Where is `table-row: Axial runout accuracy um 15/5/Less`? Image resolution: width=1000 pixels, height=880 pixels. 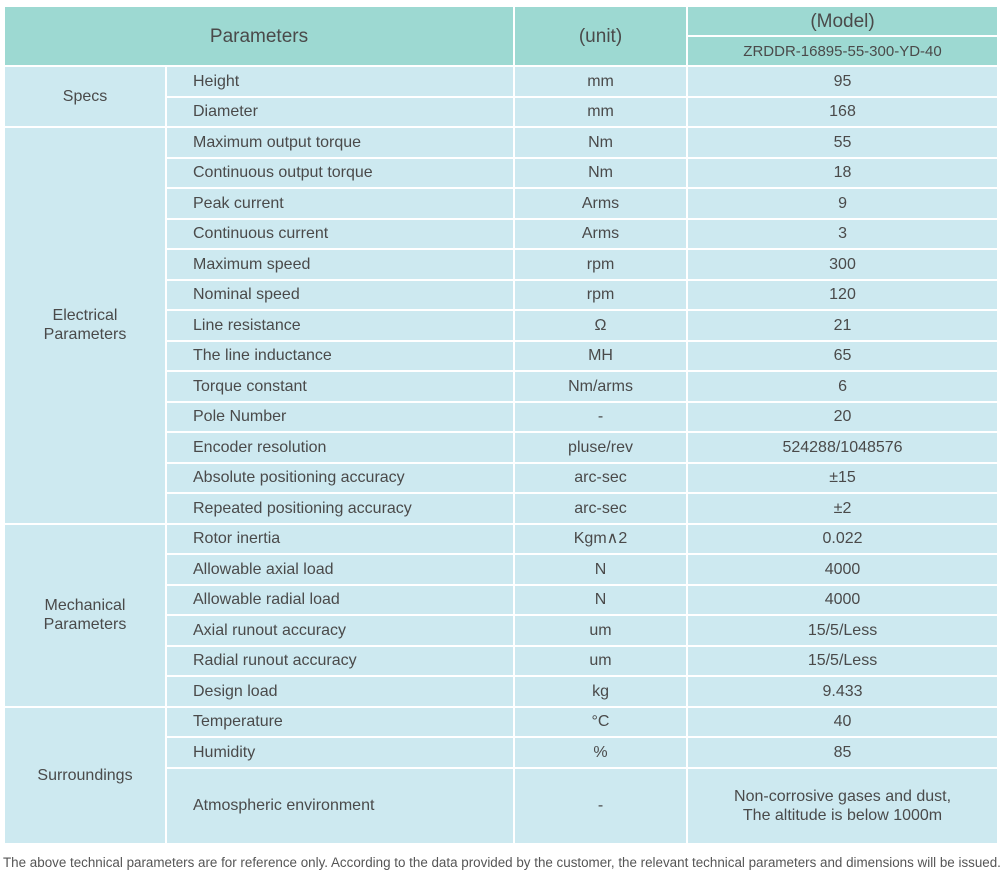
table-row: Axial runout accuracy um 15/5/Less is located at coordinates (502, 630).